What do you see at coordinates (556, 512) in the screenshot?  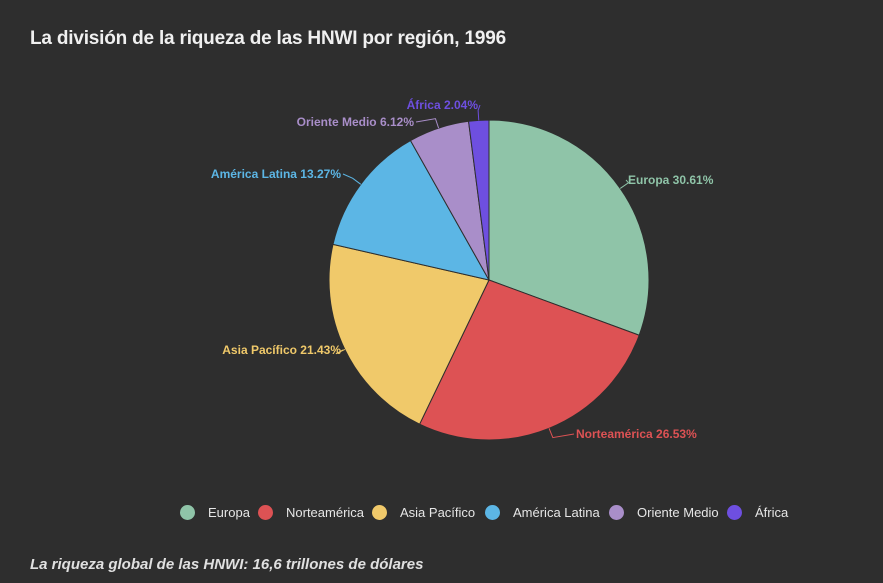 I see `legend-label: América Latina` at bounding box center [556, 512].